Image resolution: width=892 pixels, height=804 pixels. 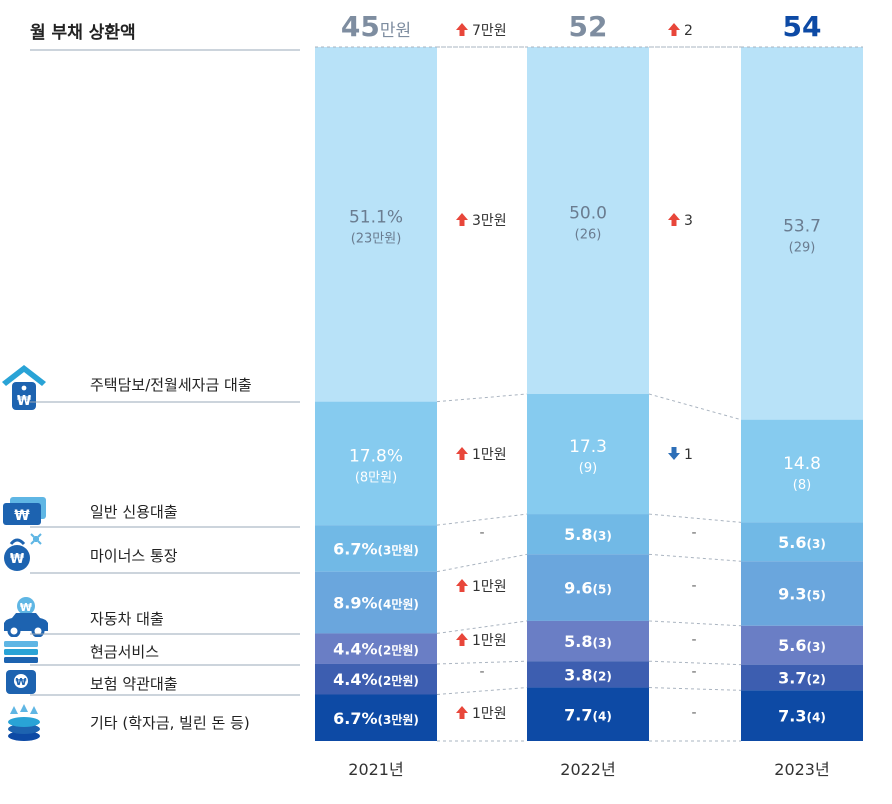 I want to click on down-arrow-icon, so click(x=674, y=453).